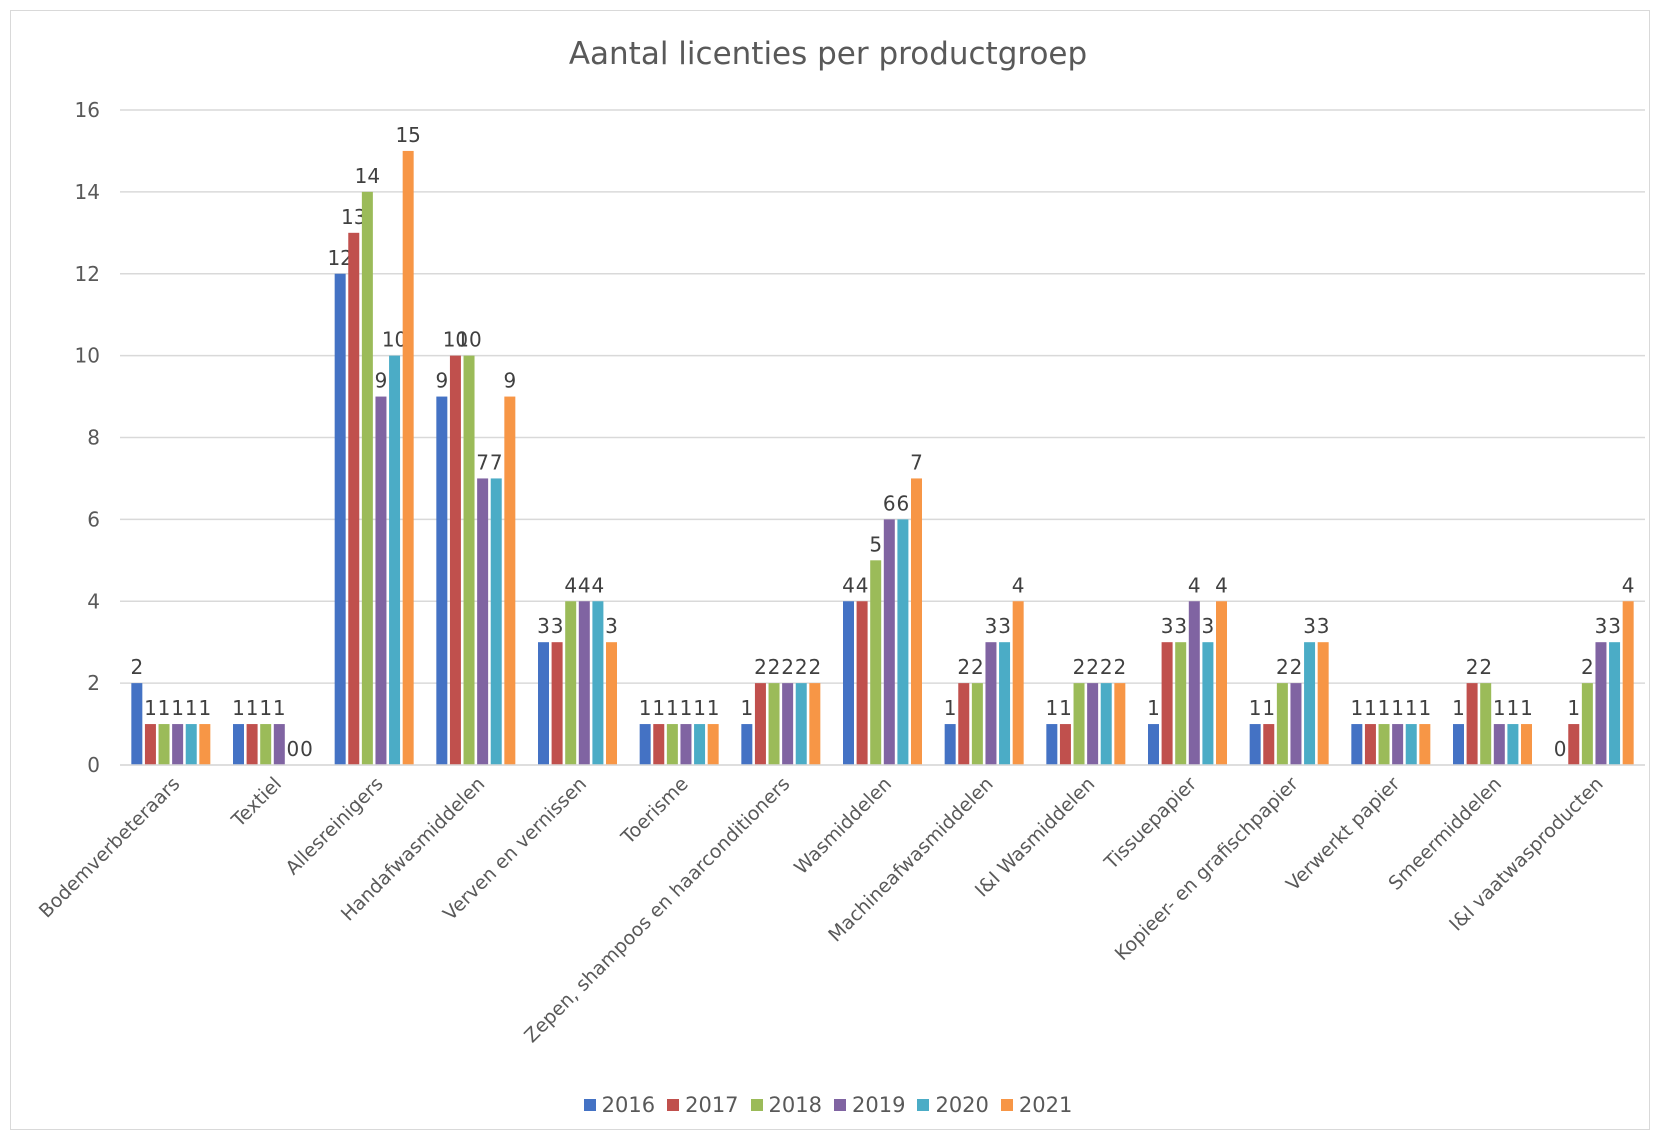  I want to click on legend-item: 2017, so click(703, 1105).